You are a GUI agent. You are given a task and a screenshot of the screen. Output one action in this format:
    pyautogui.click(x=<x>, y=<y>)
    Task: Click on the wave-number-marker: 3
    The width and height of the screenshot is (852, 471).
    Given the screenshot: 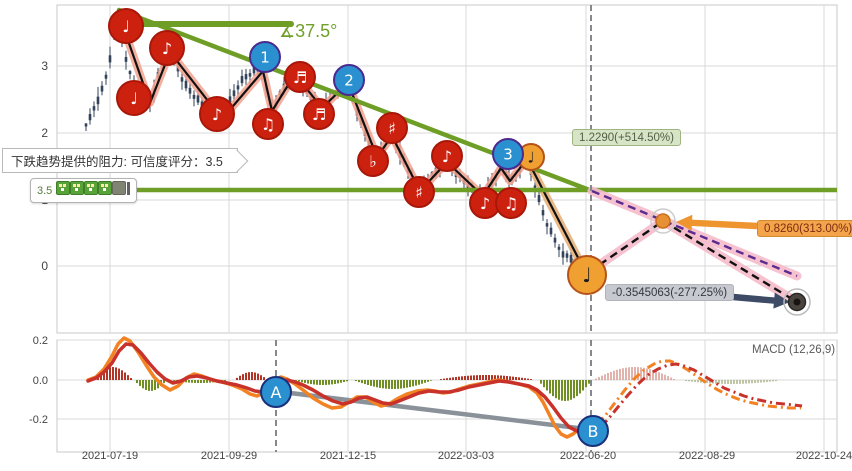 What is the action you would take?
    pyautogui.click(x=508, y=154)
    